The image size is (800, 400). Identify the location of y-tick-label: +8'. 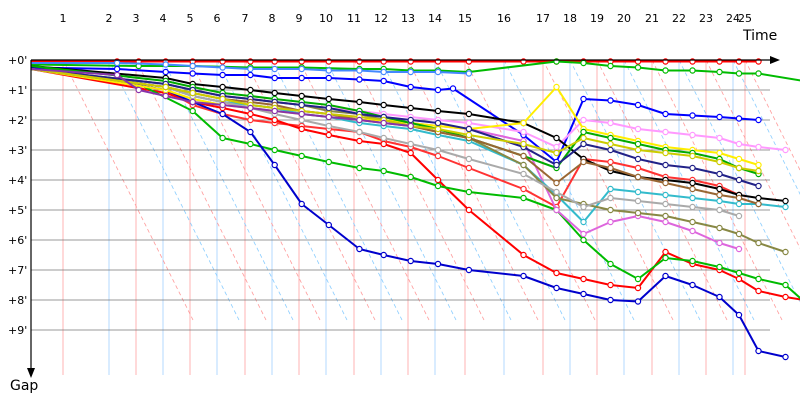
(17, 300).